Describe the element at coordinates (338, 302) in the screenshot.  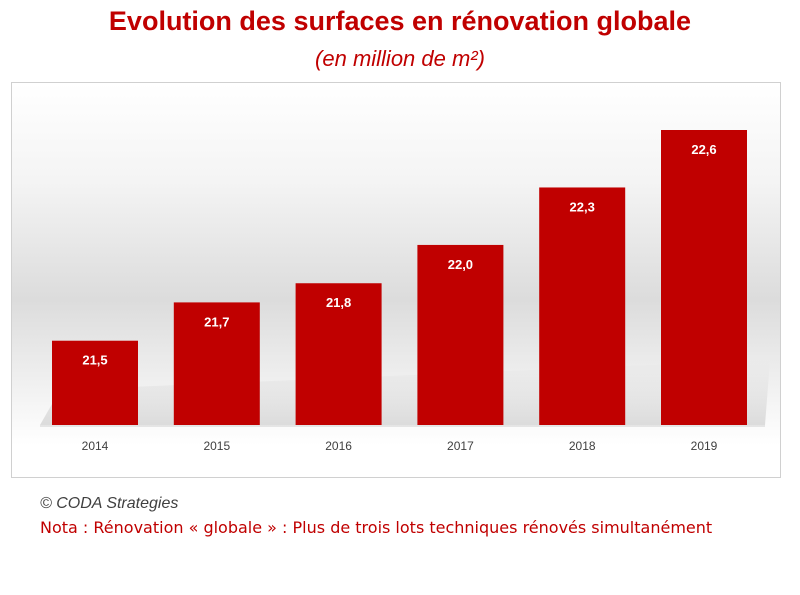
I see `data-label-2016: 21,8` at that location.